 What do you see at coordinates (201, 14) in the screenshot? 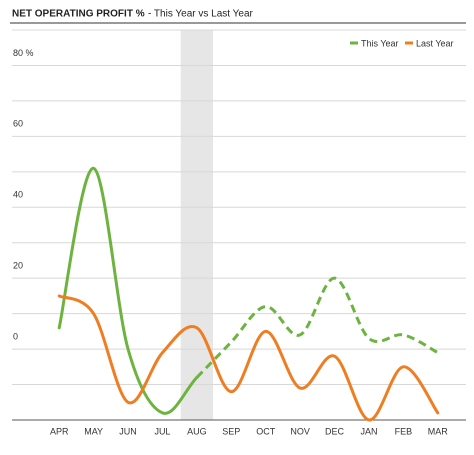
I see `chart-subtitle: - This Year vs Last Year` at bounding box center [201, 14].